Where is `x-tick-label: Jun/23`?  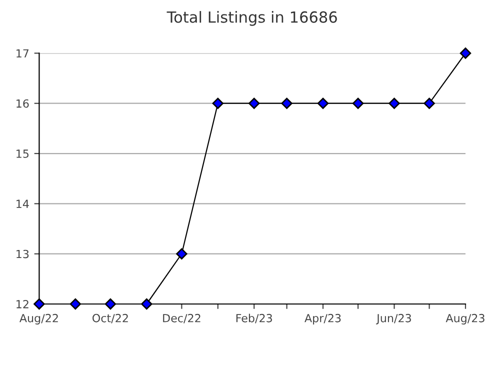
x-tick-label: Jun/23 is located at coordinates (393, 319).